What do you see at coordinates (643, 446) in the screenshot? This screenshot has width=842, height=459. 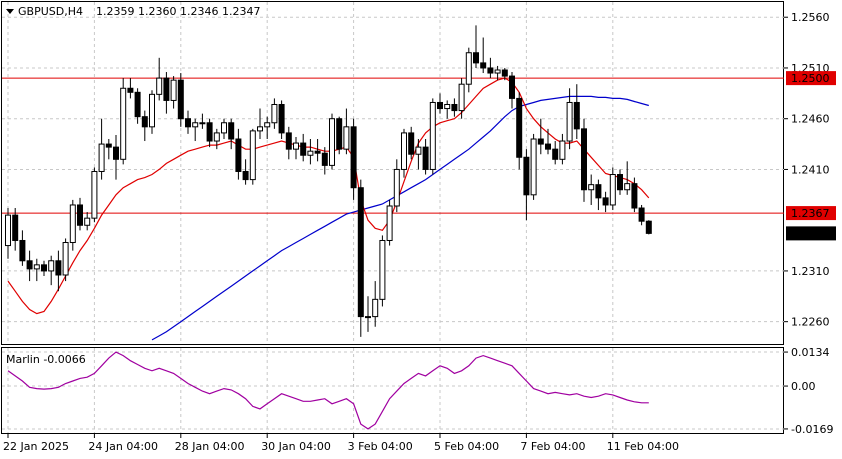 I see `time-label: 11 Feb 04:00` at bounding box center [643, 446].